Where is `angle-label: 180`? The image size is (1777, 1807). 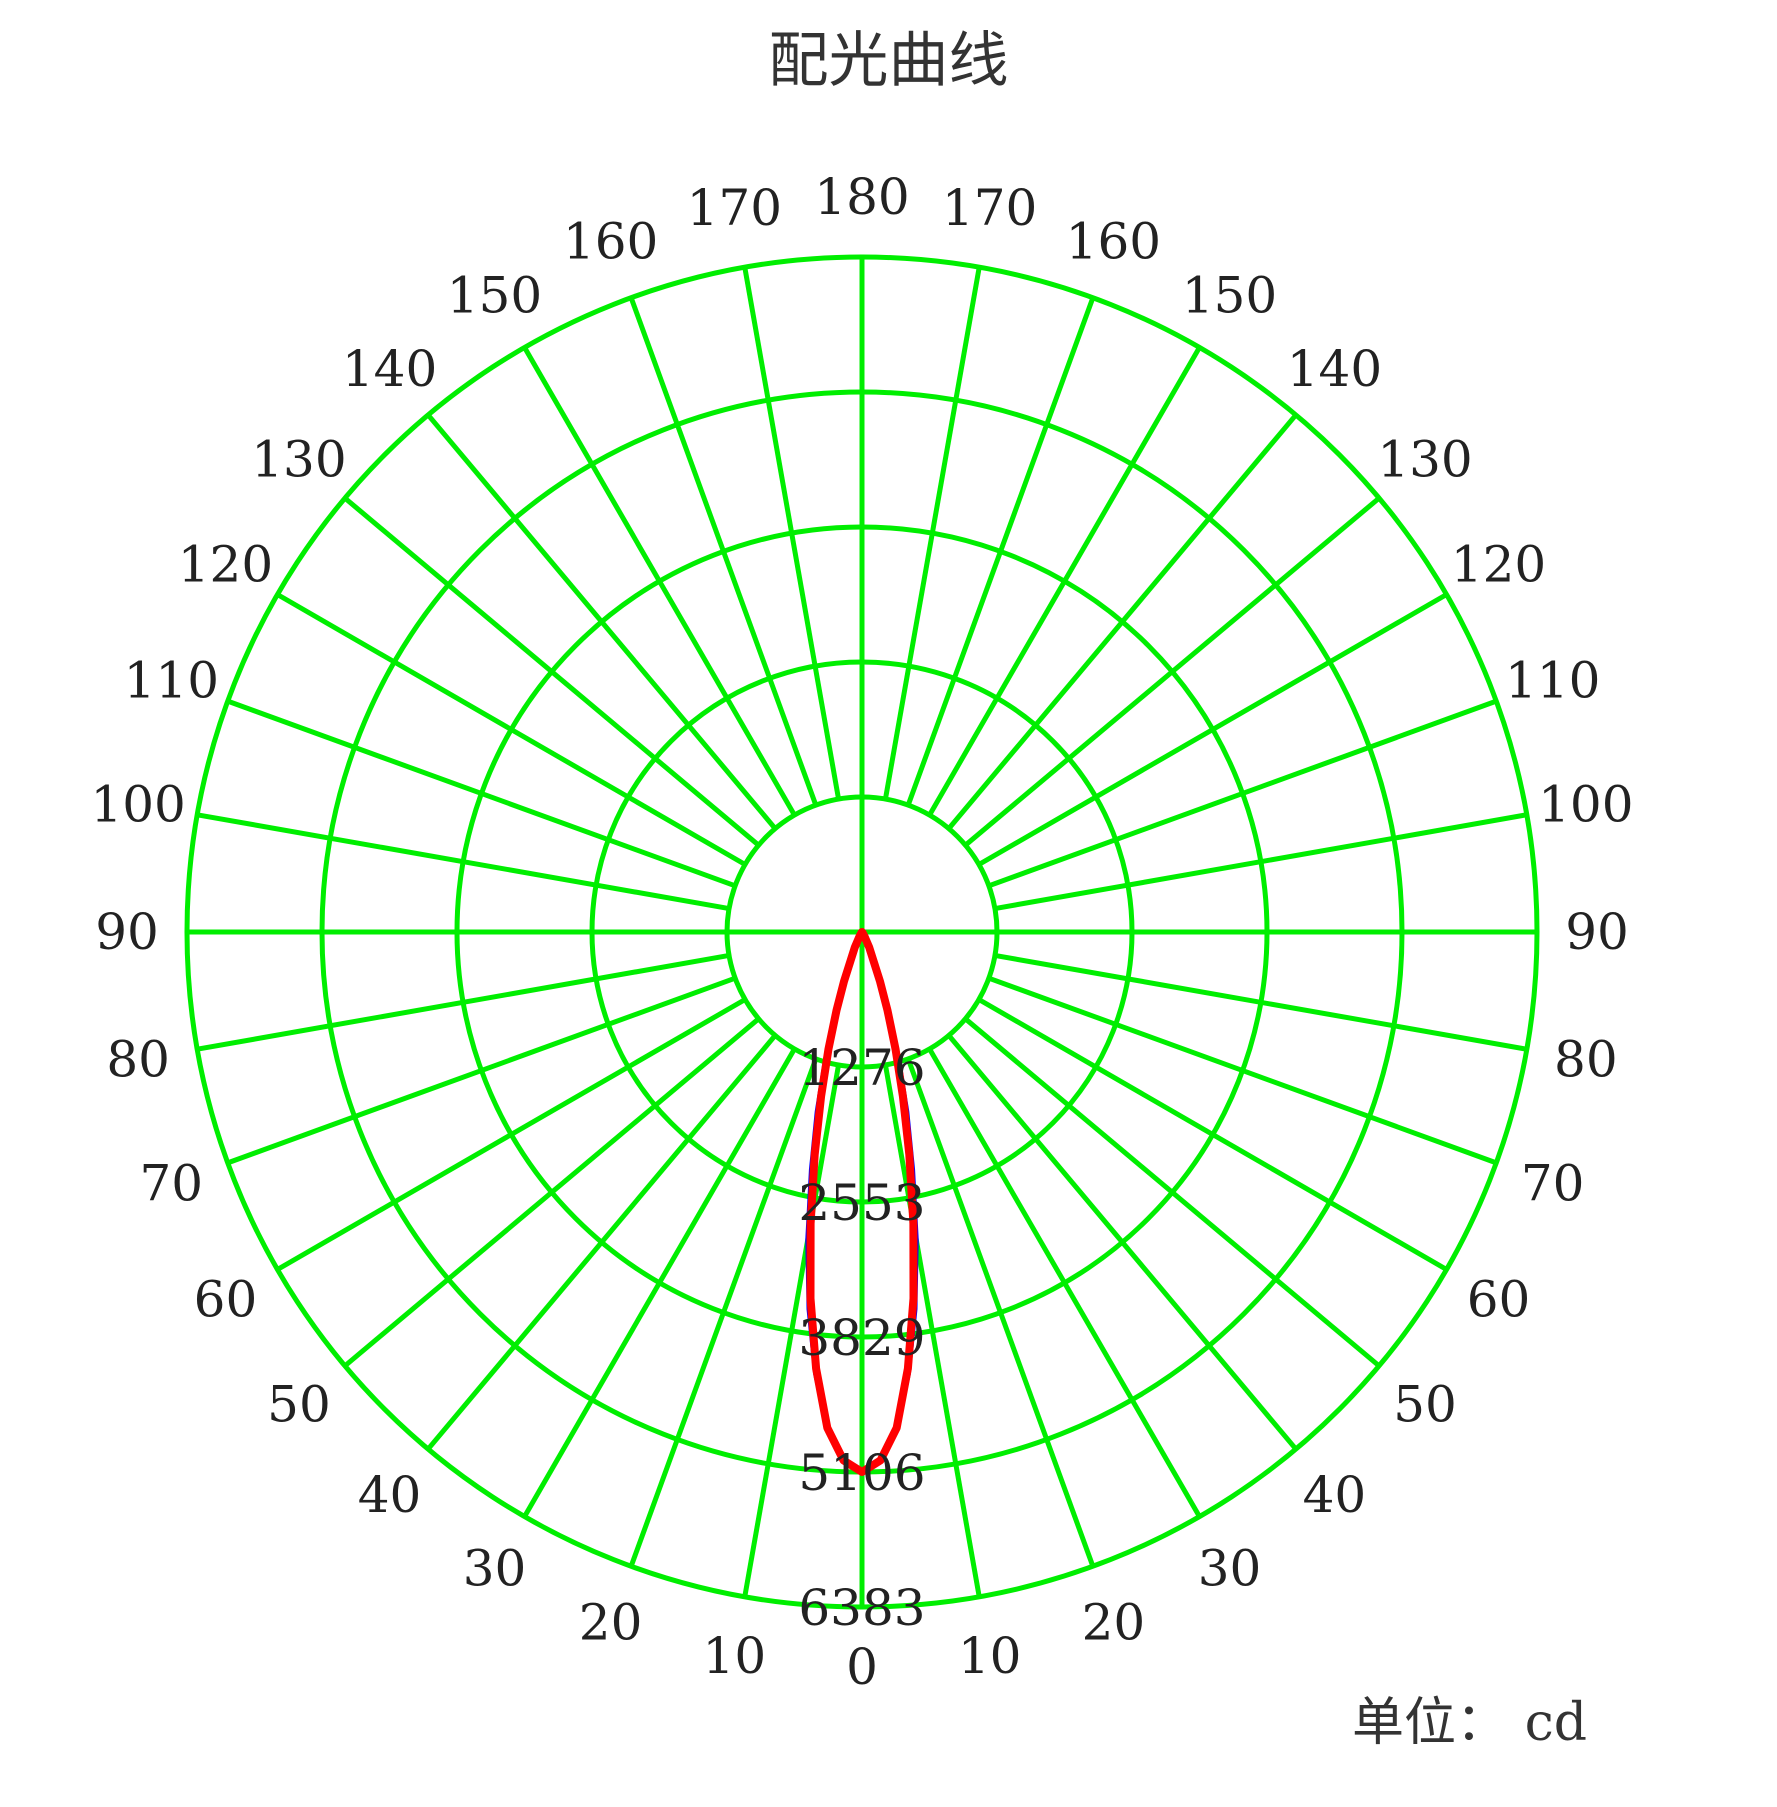
angle-label: 180 is located at coordinates (861, 197).